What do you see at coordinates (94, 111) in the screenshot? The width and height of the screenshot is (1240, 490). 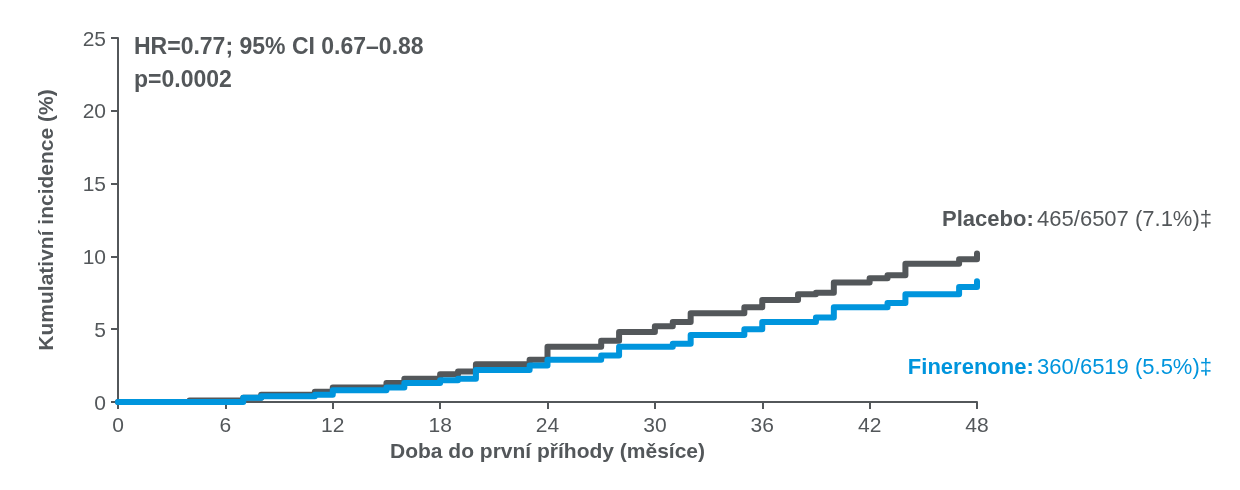 I see `y-tick-label: 20` at bounding box center [94, 111].